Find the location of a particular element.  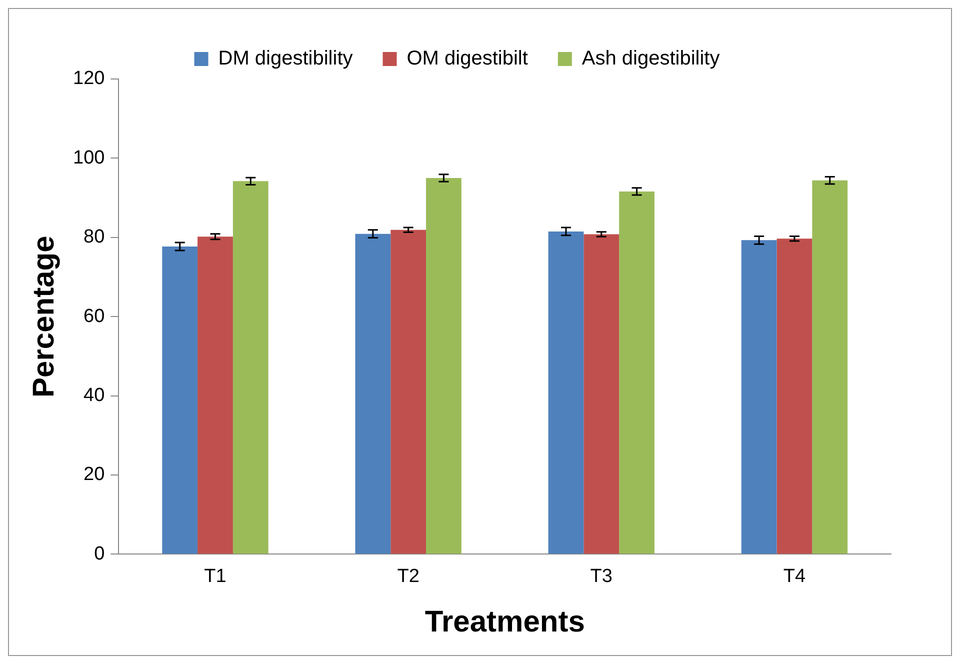

x-tick-label: T4 is located at coordinates (794, 576).